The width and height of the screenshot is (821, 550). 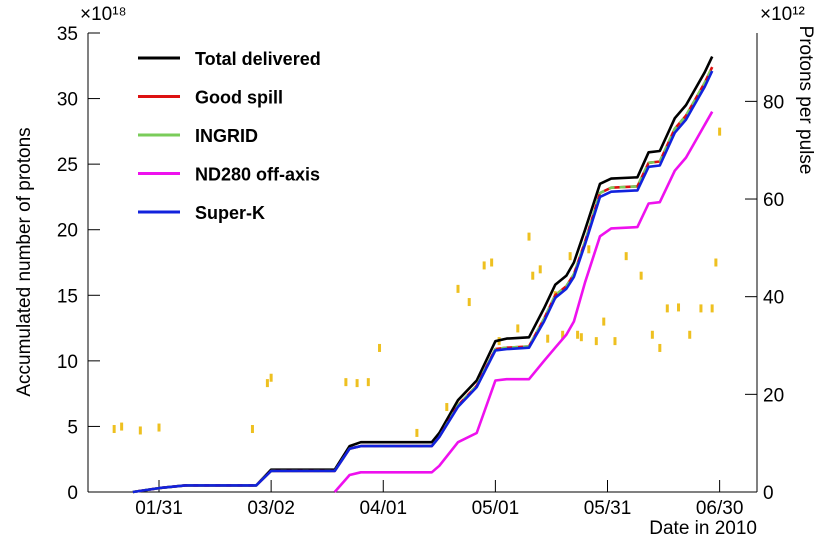 What do you see at coordinates (773, 200) in the screenshot?
I see `y2-tick-label: 60` at bounding box center [773, 200].